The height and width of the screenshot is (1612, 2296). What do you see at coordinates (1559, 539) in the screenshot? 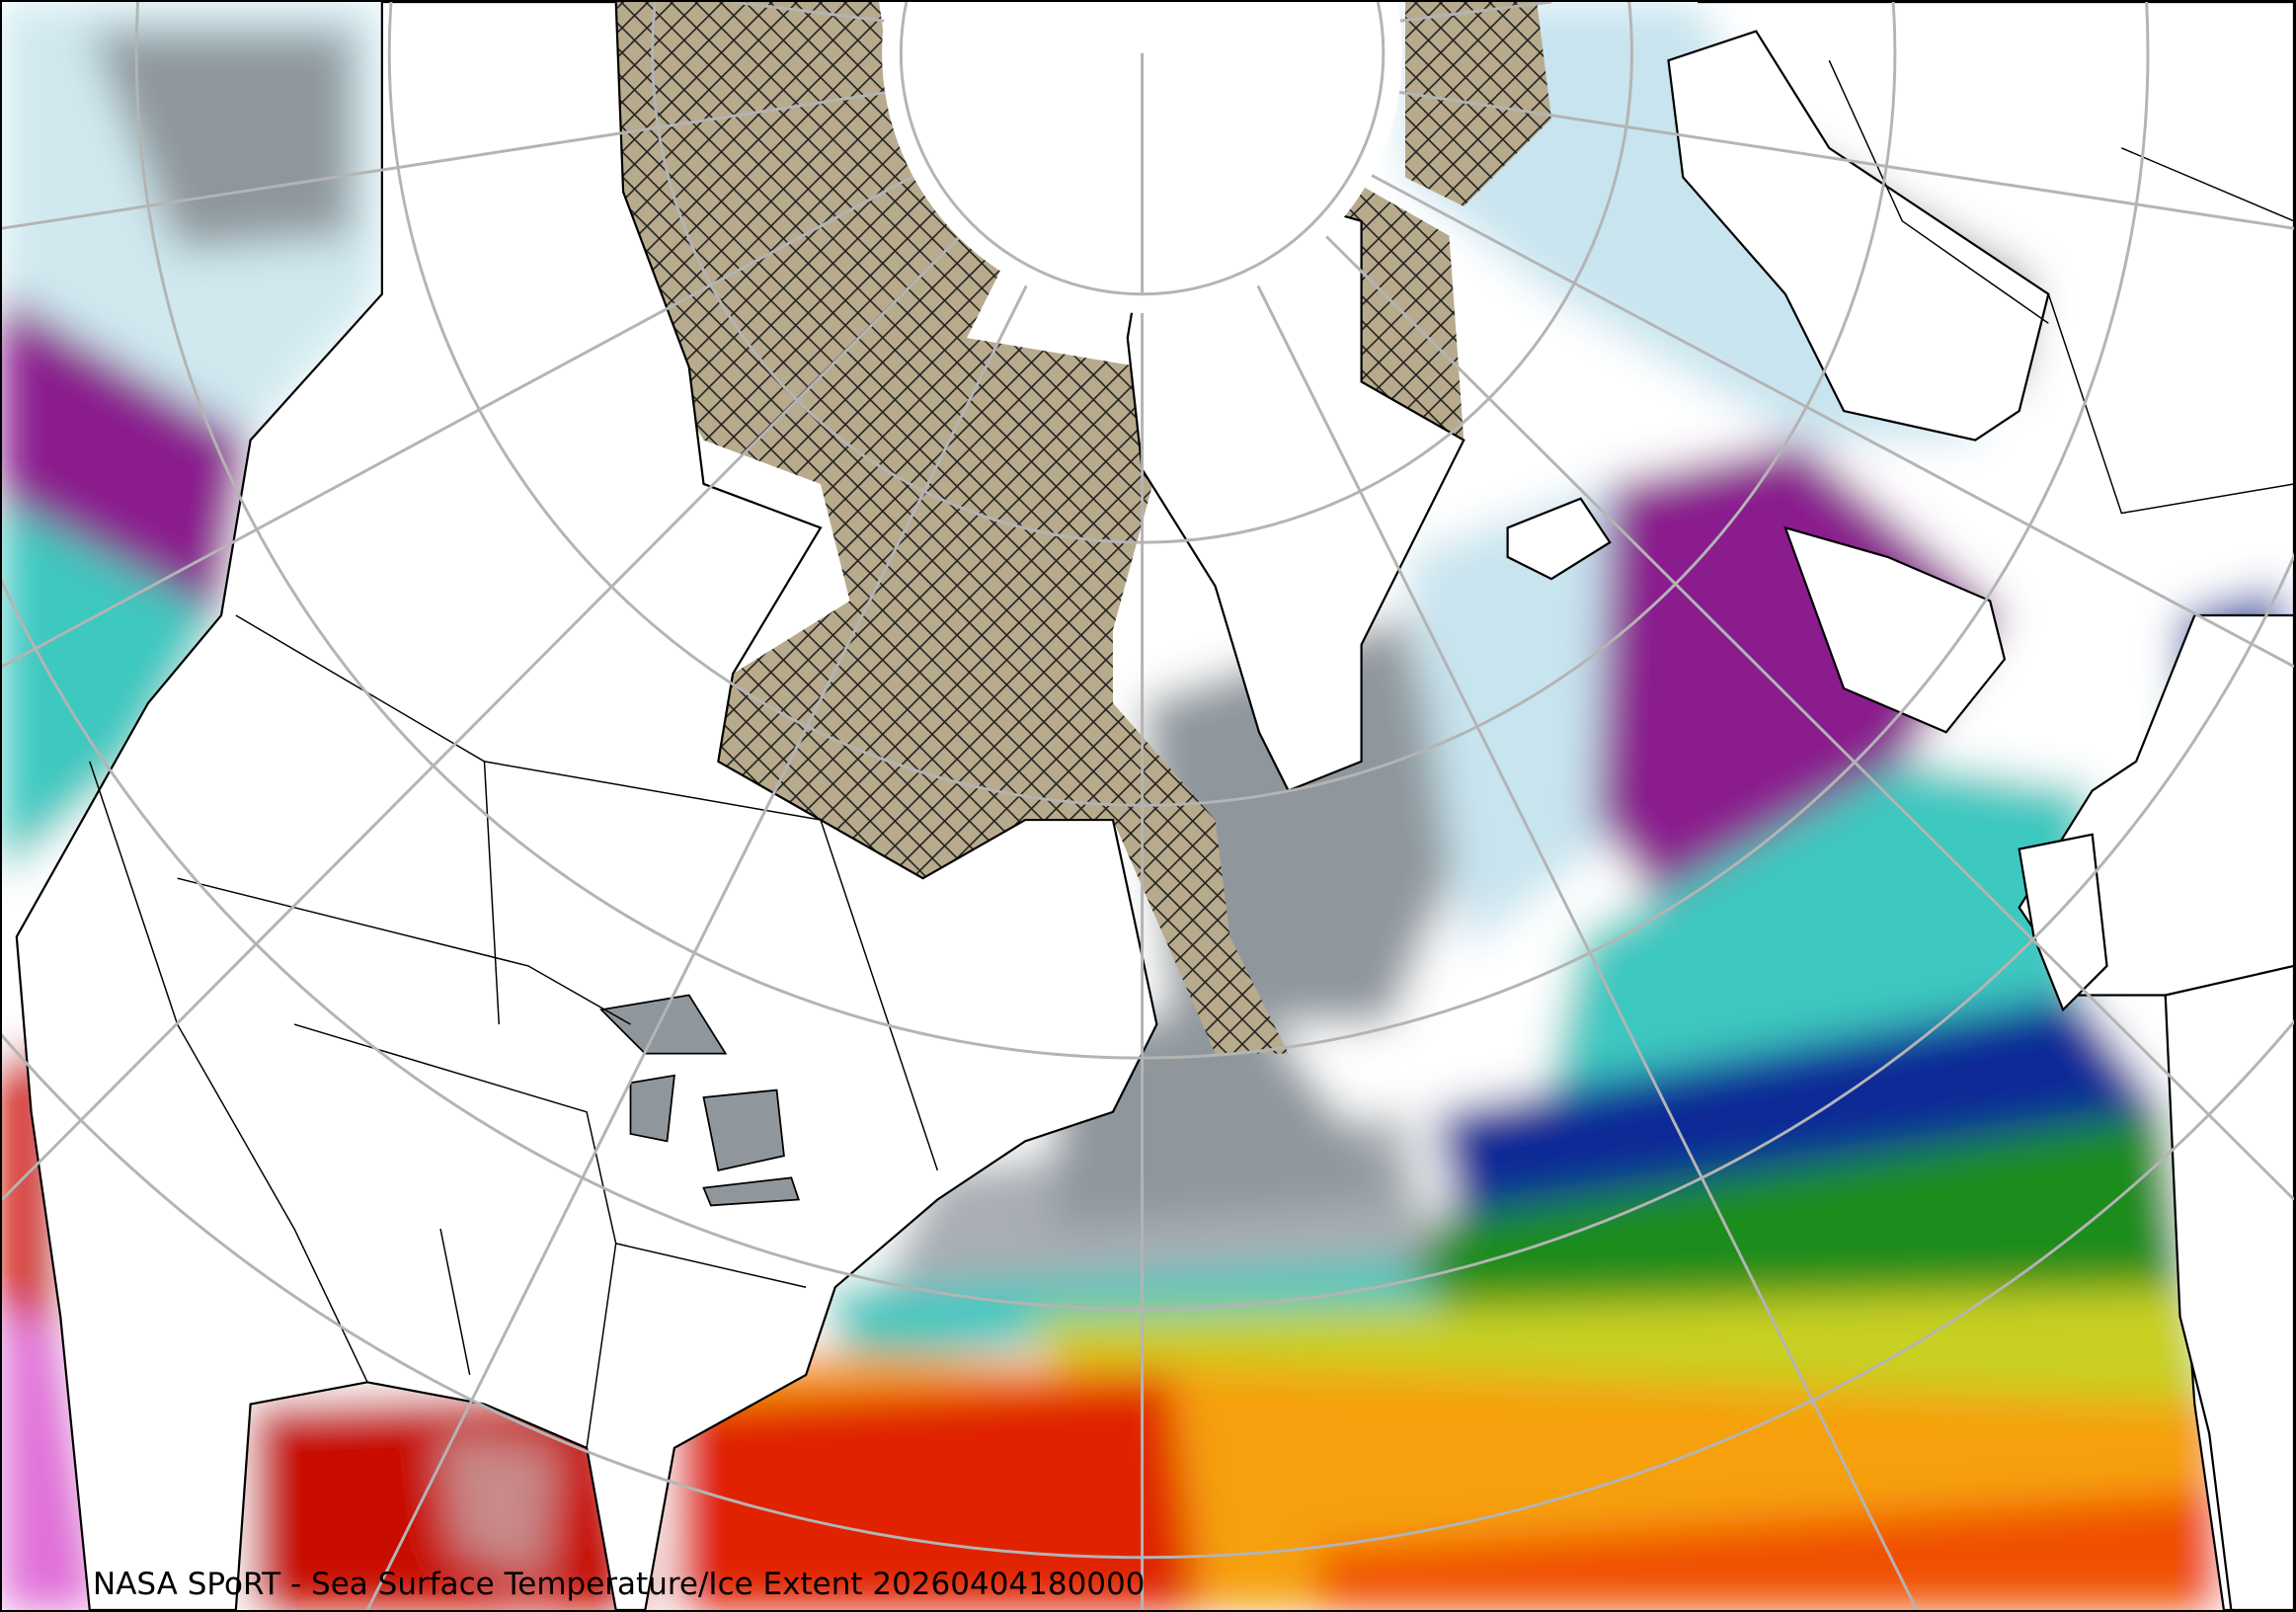
I see `iceland` at bounding box center [1559, 539].